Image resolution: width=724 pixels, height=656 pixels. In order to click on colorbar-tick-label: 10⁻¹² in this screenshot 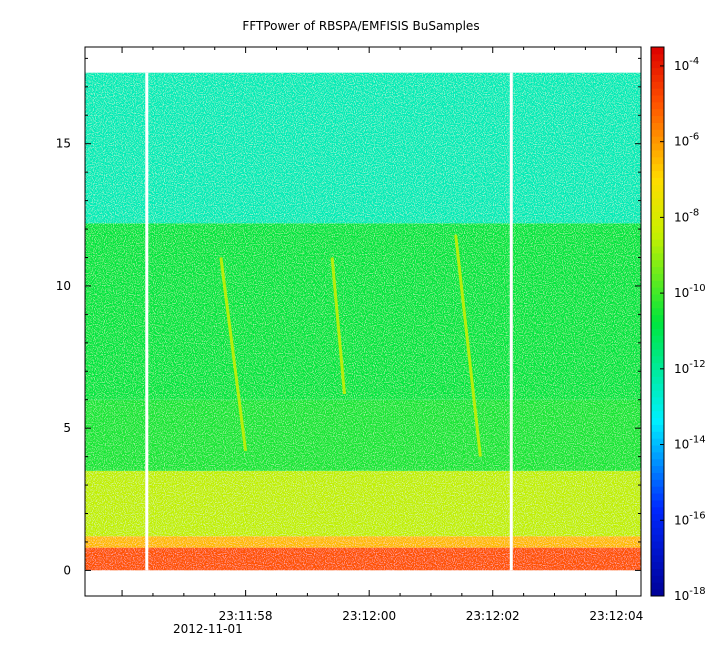, I will do `click(690, 367)`.